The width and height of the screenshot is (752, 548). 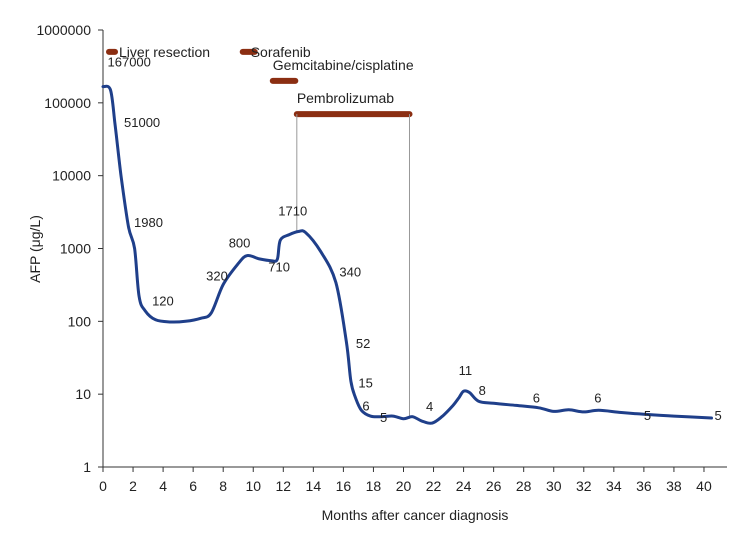 What do you see at coordinates (163, 486) in the screenshot?
I see `x-tick-label: 4` at bounding box center [163, 486].